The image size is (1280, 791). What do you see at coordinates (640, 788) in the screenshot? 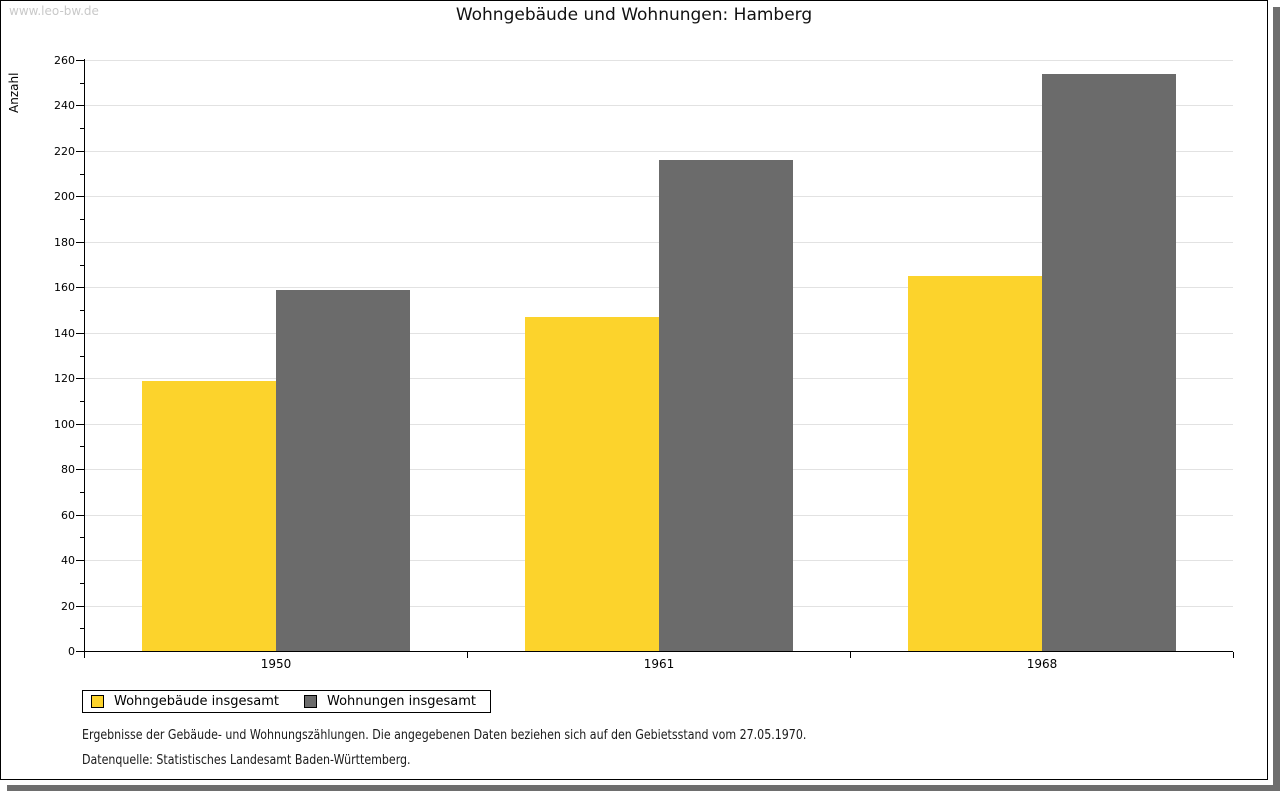
I see `window-shadow-bottom` at bounding box center [640, 788].